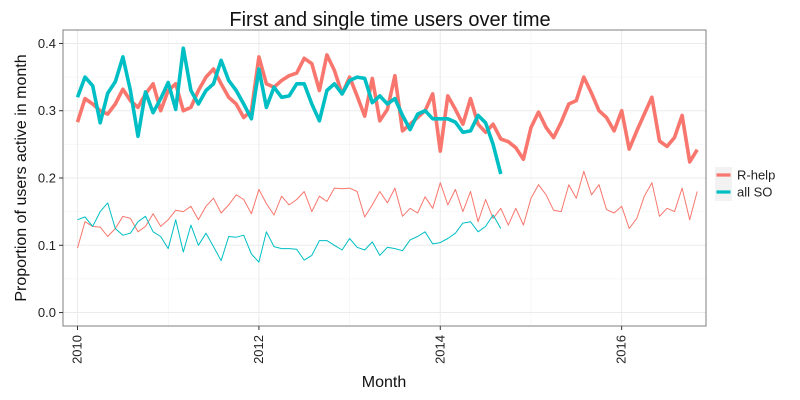  Describe the element at coordinates (389, 20) in the screenshot. I see `chart-title: First and single time users over time` at that location.